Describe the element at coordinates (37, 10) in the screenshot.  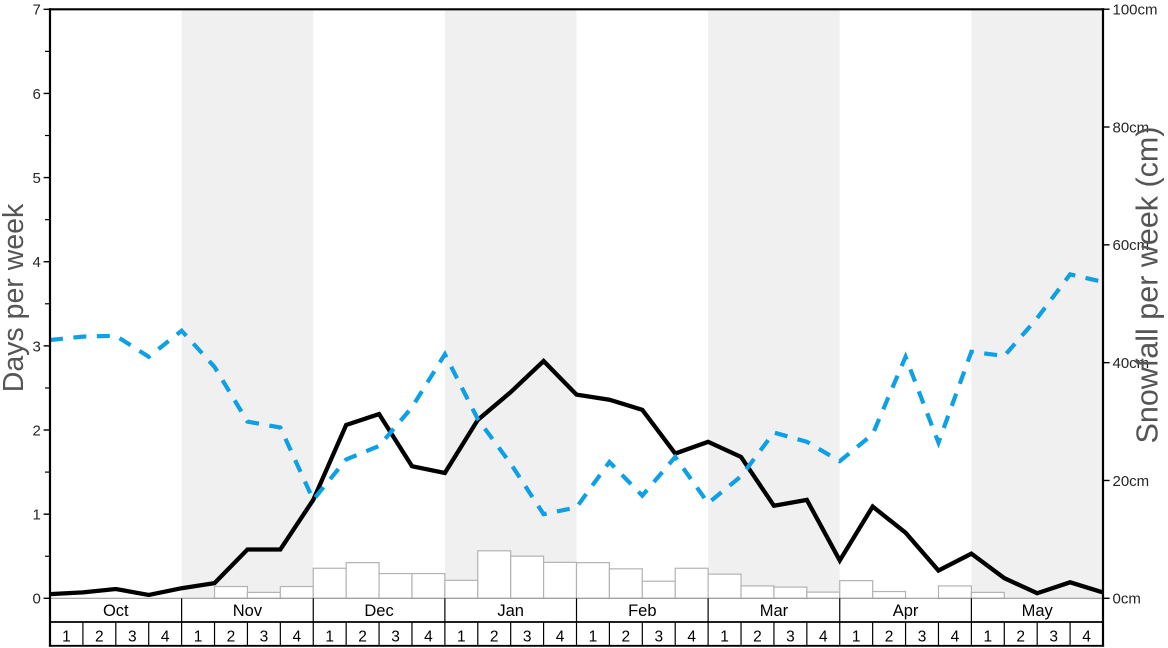
I see `svg-text: 7` at that location.